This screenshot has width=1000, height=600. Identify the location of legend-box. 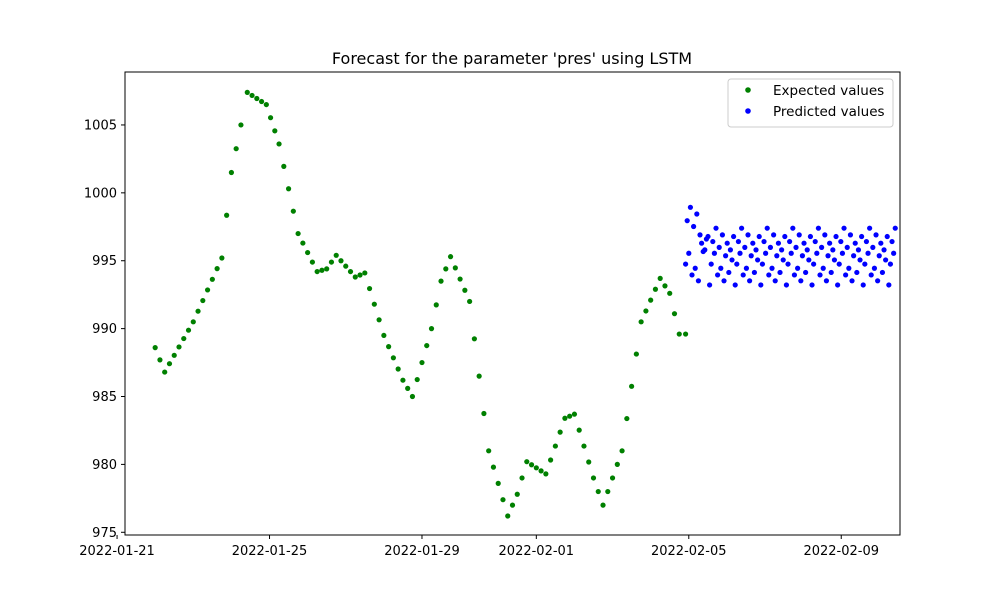
(810, 103).